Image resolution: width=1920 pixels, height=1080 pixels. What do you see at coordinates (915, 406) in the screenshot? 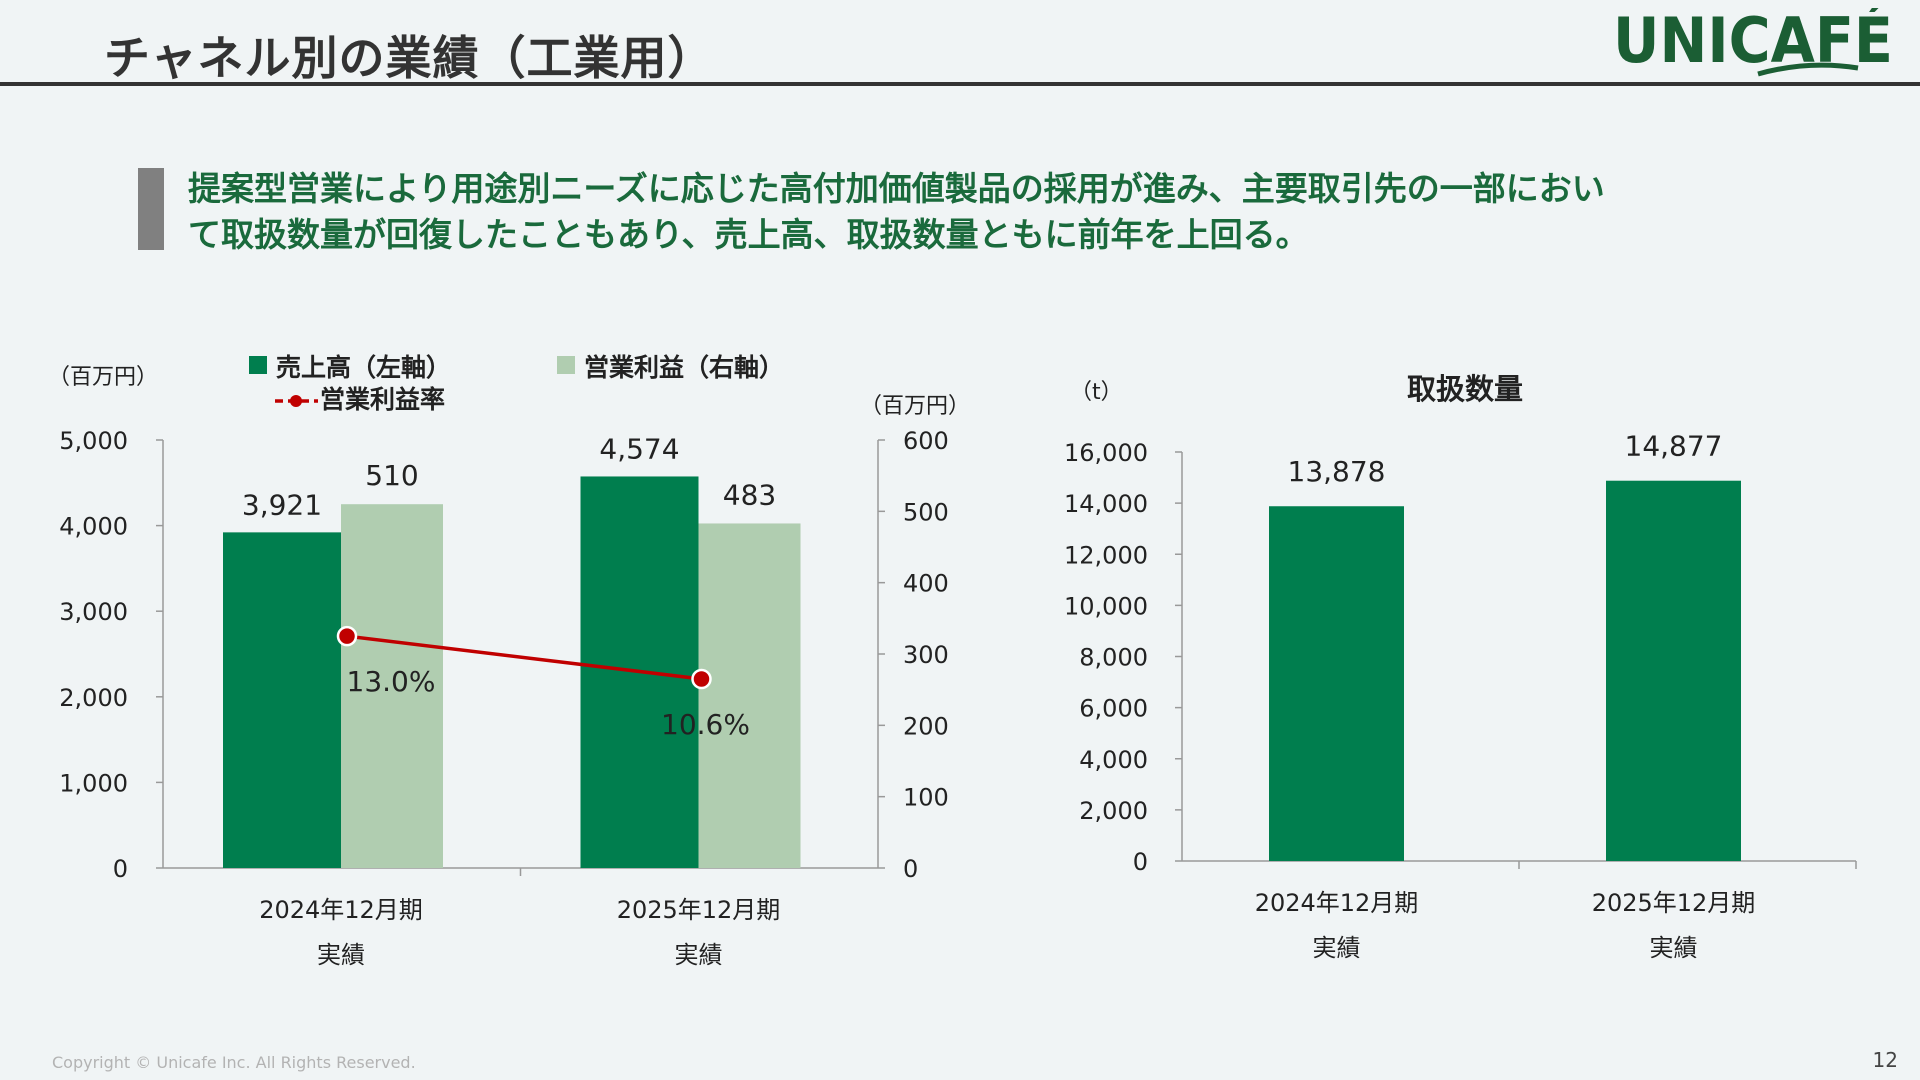
I see `right-axis-unit: （百万円）` at bounding box center [915, 406].